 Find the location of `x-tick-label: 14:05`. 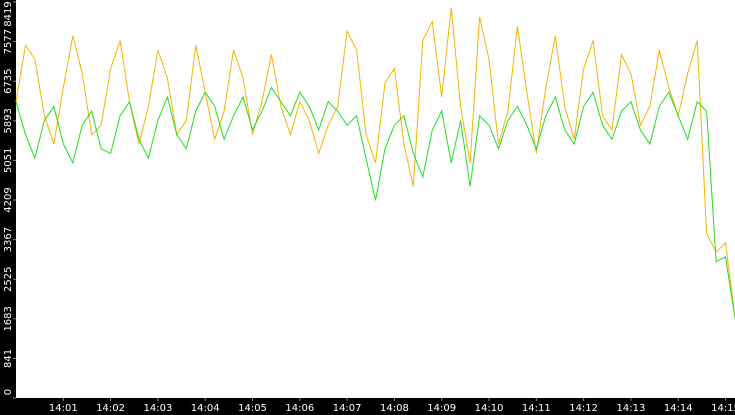

x-tick-label: 14:05 is located at coordinates (252, 408).